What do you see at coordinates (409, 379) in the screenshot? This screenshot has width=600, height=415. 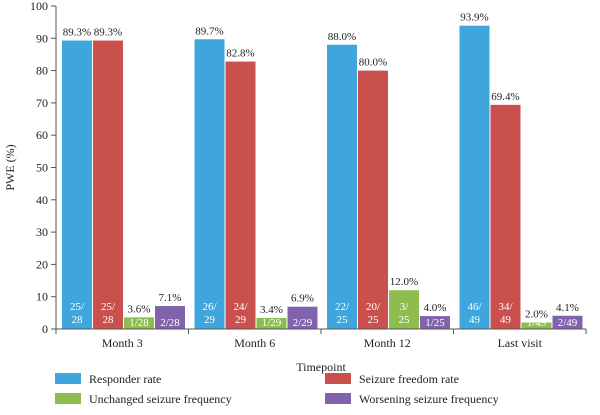 I see `legend-label: Seizure freedom rate` at bounding box center [409, 379].